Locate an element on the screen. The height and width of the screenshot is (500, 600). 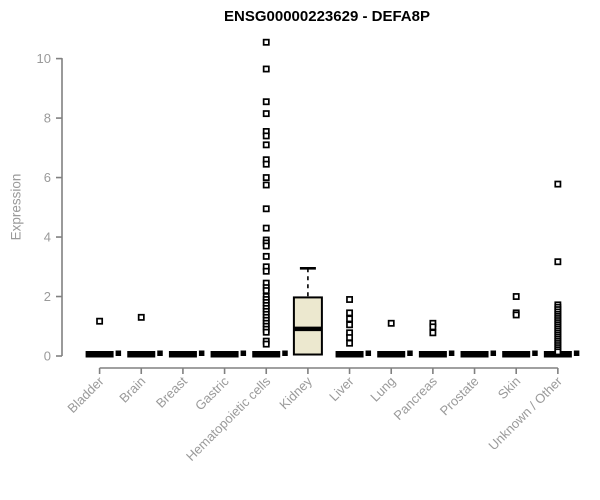
x-tick-label: Skin is located at coordinates (509, 388).